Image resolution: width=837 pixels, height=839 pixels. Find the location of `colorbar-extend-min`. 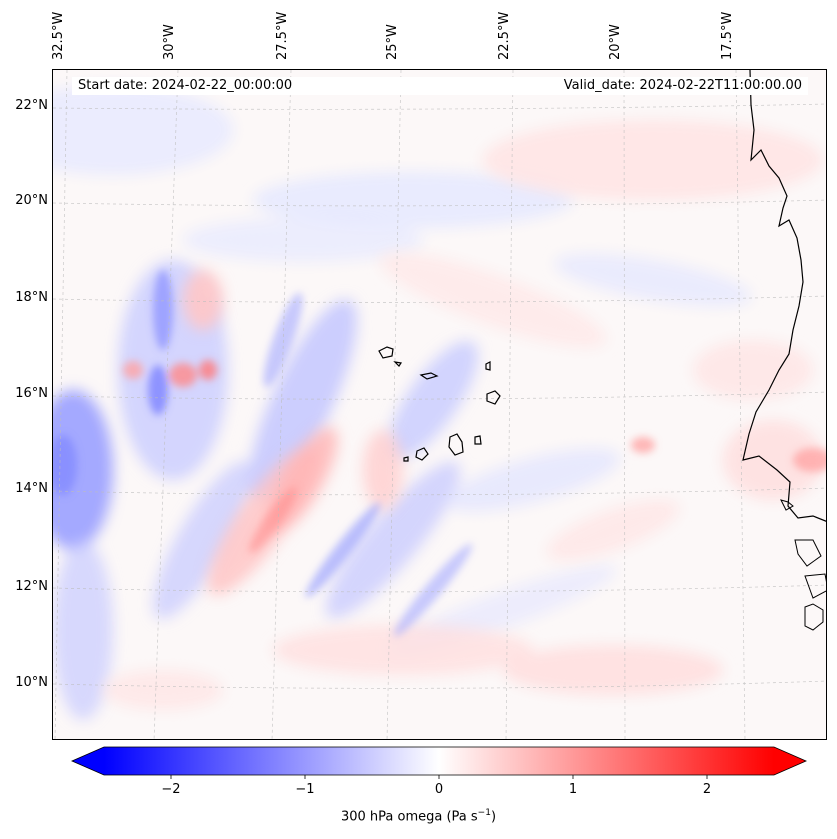

colorbar-extend-min is located at coordinates (88, 761).